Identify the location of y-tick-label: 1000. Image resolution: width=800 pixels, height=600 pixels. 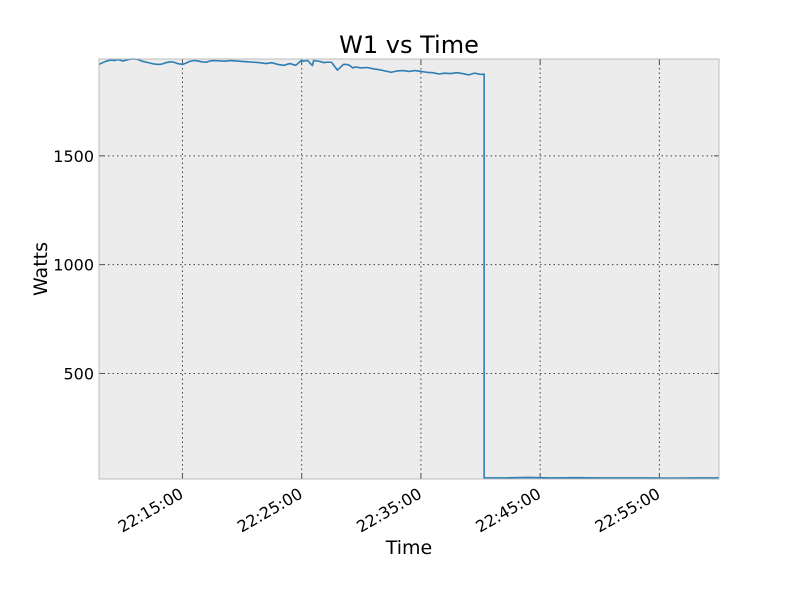
(73, 265).